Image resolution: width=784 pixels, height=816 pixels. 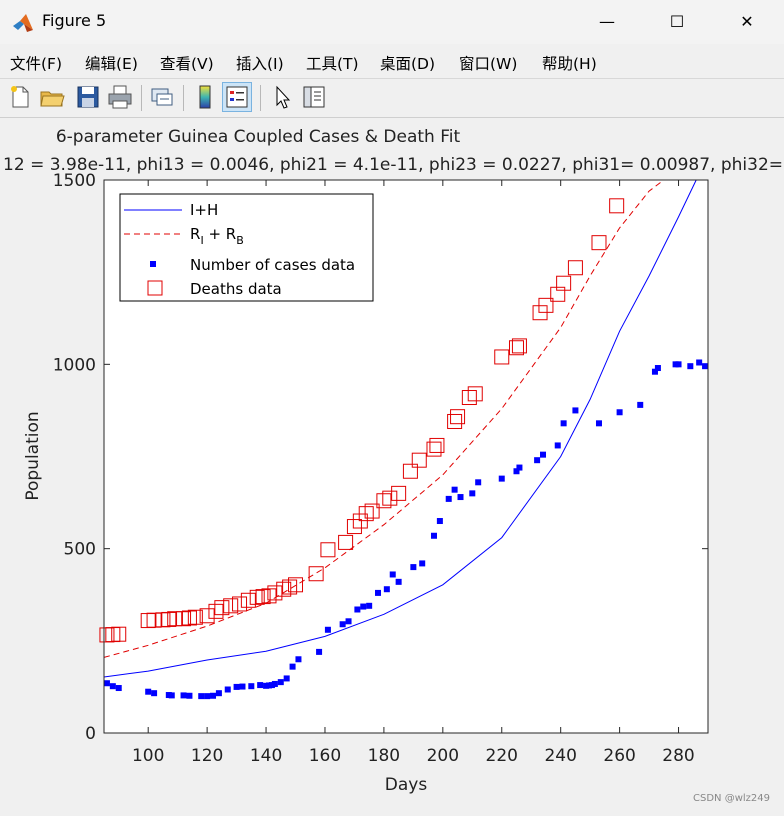 I want to click on colorbar-icon, so click(x=205, y=97).